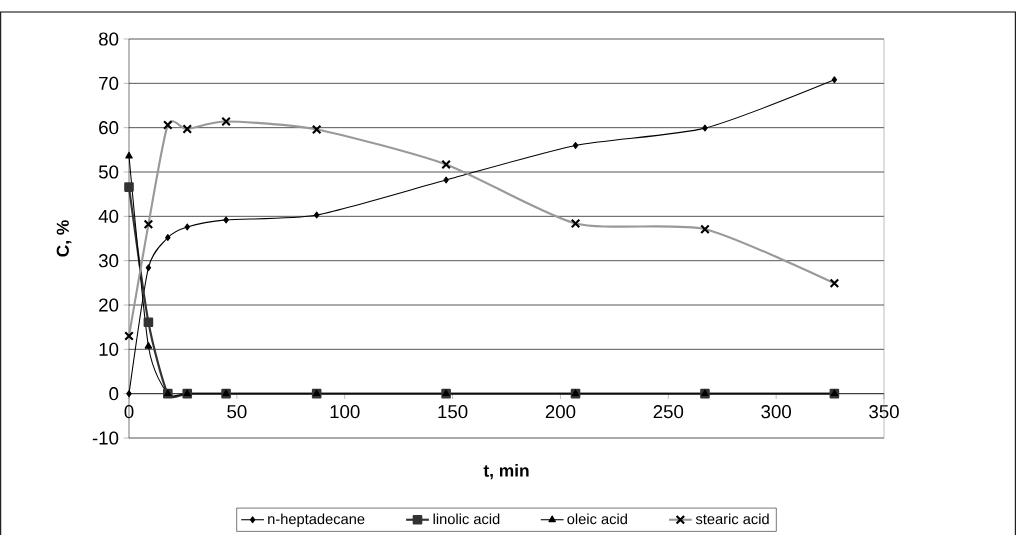  Describe the element at coordinates (109, 39) in the screenshot. I see `y-tick-label: 80` at that location.